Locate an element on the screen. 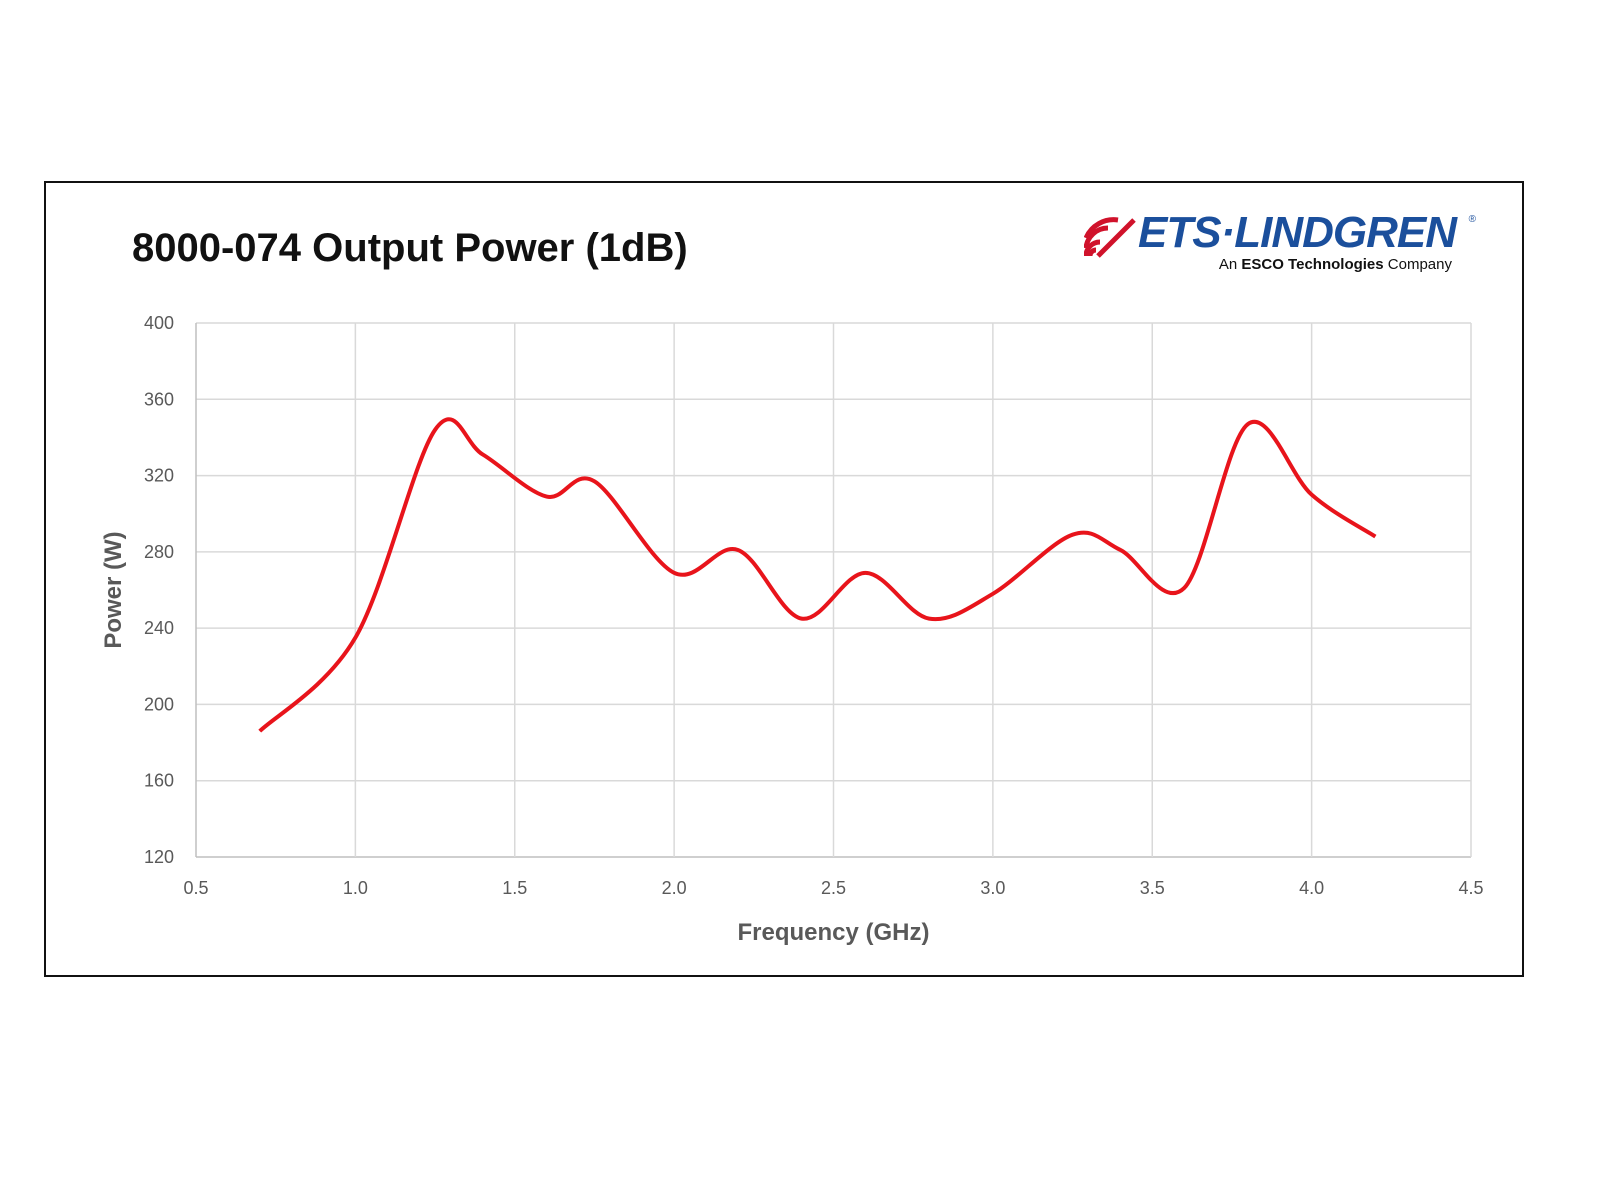 The height and width of the screenshot is (1200, 1600). y-tick-label: 360 is located at coordinates (159, 399).